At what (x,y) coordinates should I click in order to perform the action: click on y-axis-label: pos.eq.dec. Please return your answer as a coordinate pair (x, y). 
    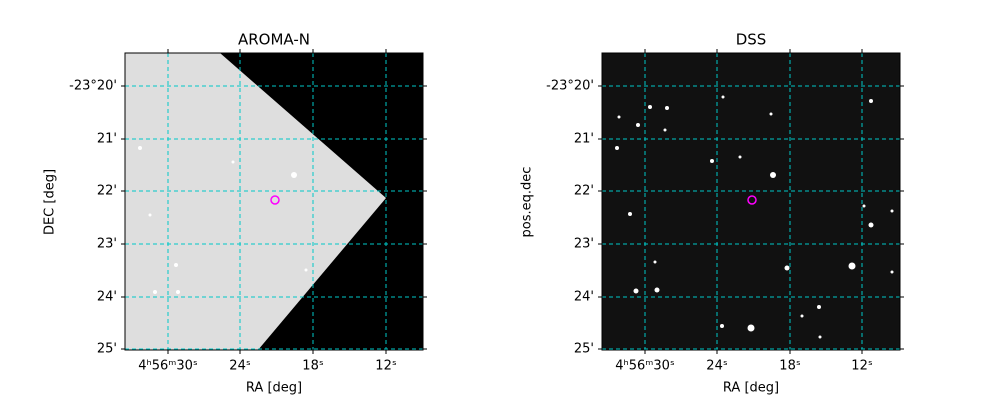
    Looking at the image, I should click on (527, 202).